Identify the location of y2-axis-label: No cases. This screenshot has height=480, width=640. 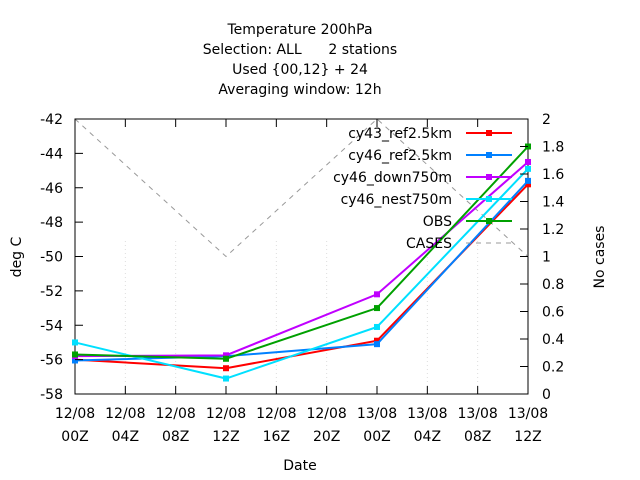
(600, 257).